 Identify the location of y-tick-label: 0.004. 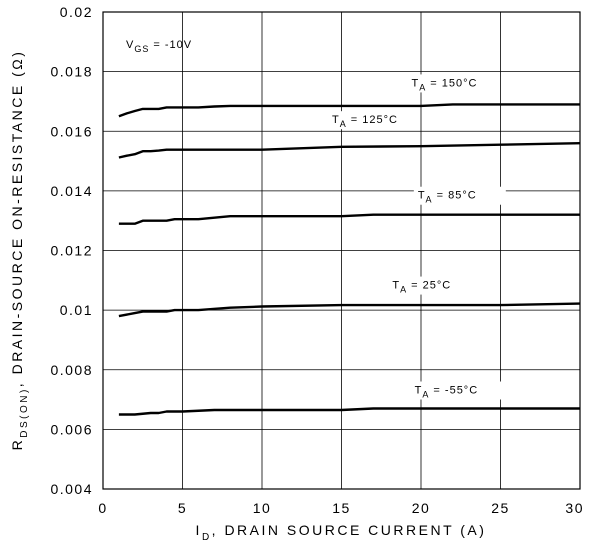
(71, 489).